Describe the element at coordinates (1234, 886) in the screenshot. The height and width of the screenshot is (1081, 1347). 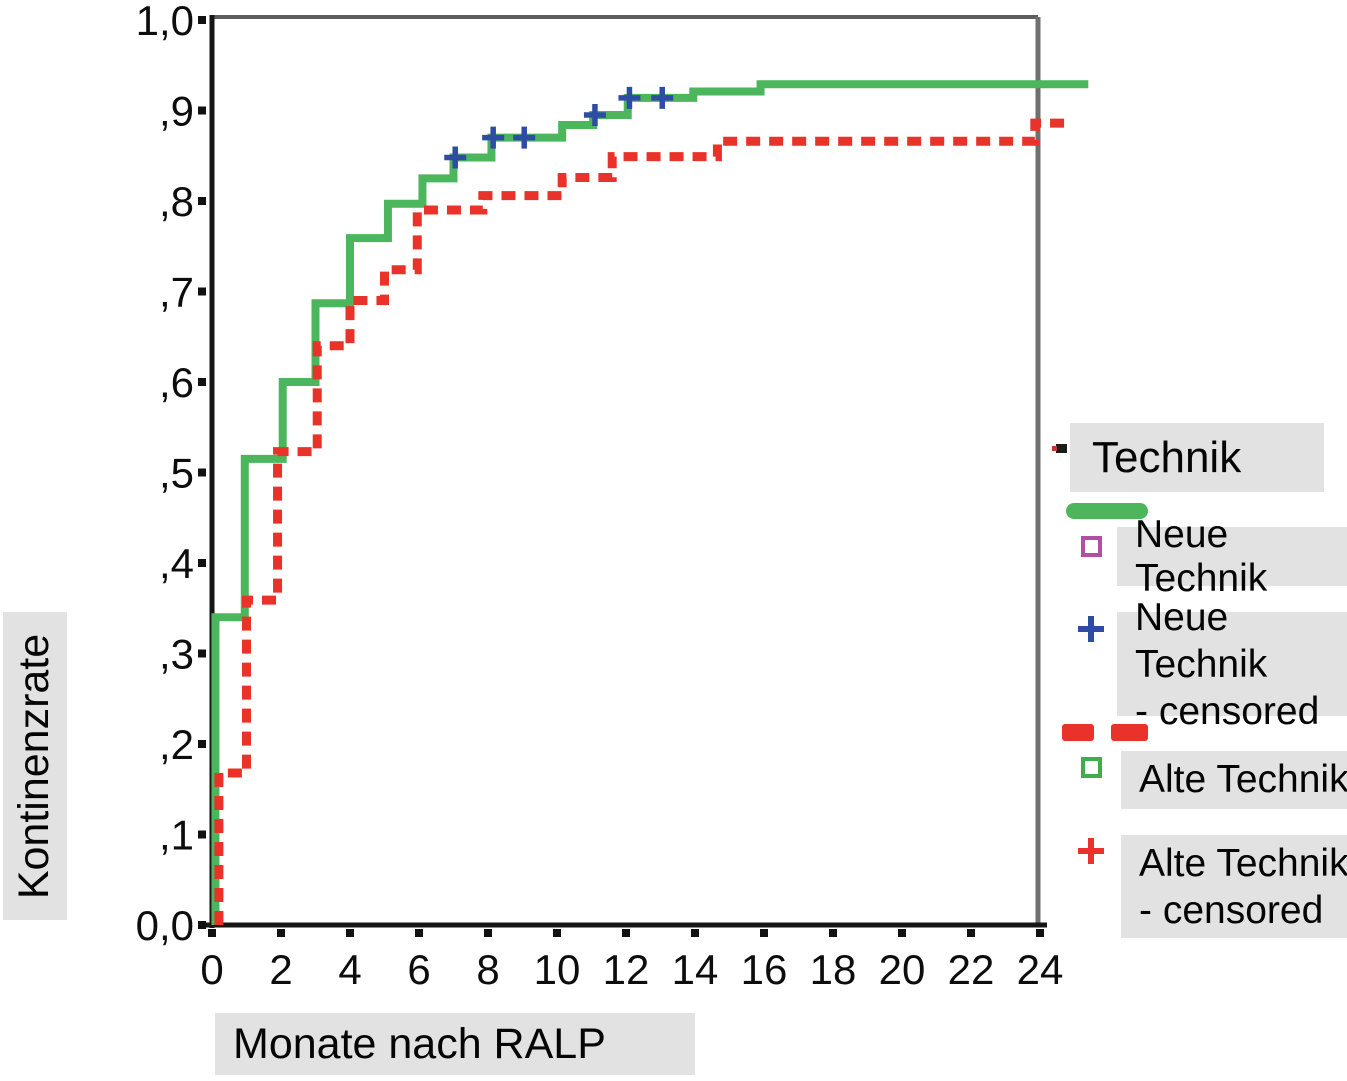
I see `legend-entry-alte-technik-censored: Alte Technik - censored` at that location.